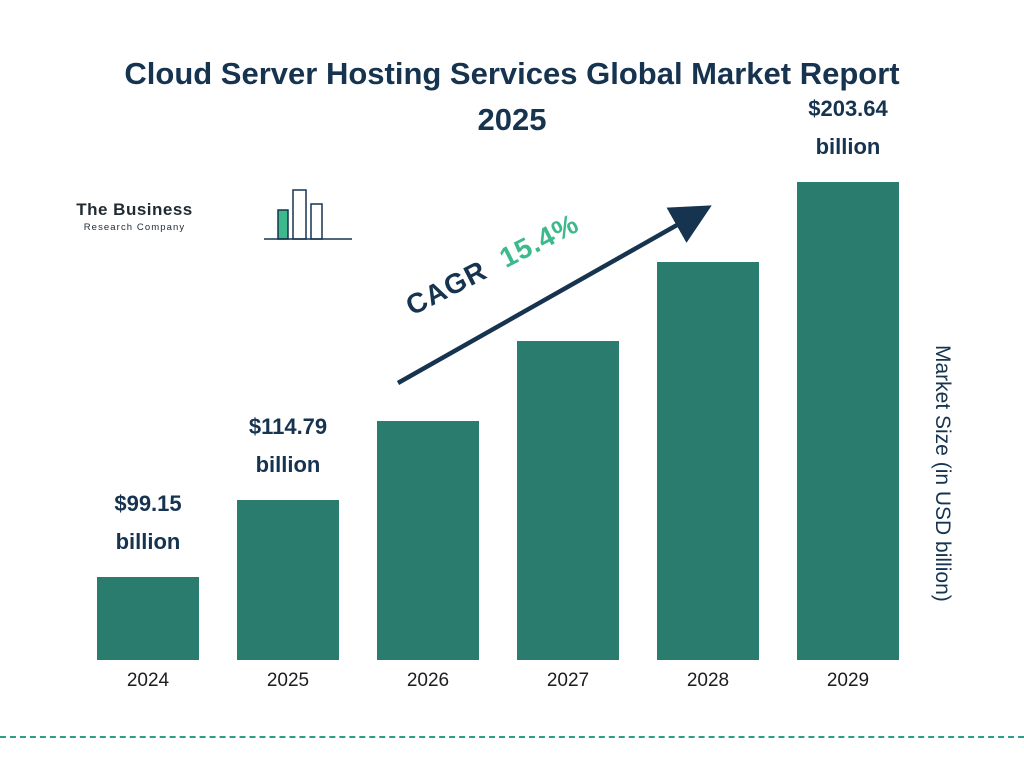  What do you see at coordinates (428, 540) in the screenshot?
I see `bar-2026` at bounding box center [428, 540].